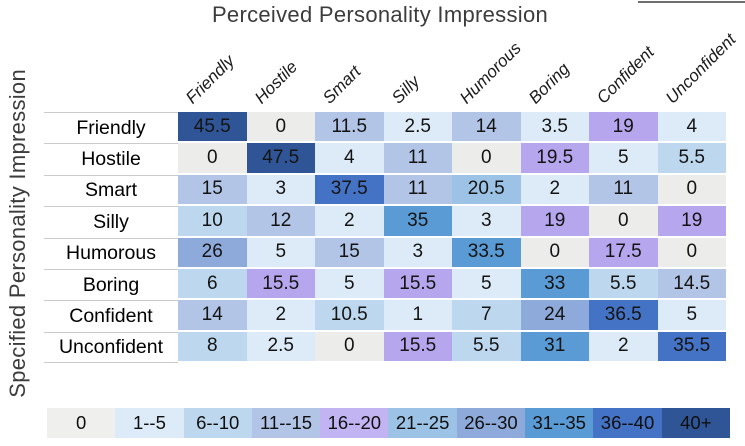  Describe the element at coordinates (349, 127) in the screenshot. I see `heatmap-cell: 11.5` at that location.